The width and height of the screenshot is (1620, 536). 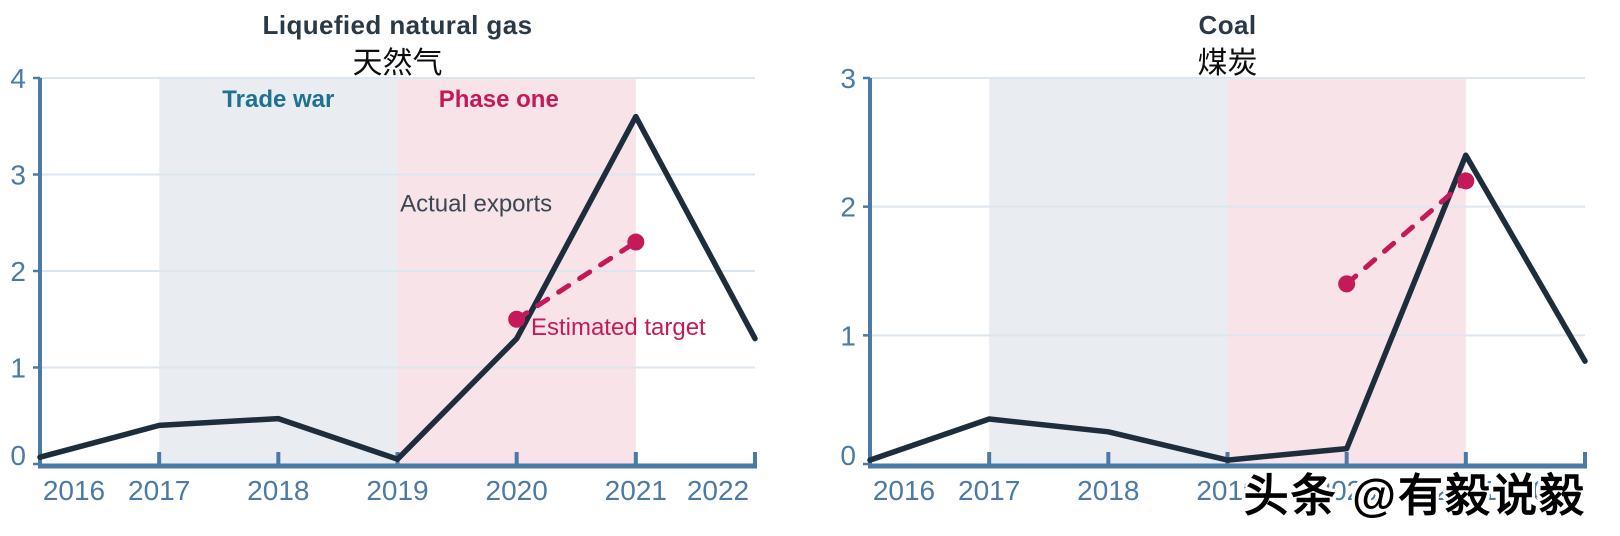 I want to click on lng-ylabel-3: 3, so click(x=18, y=175).